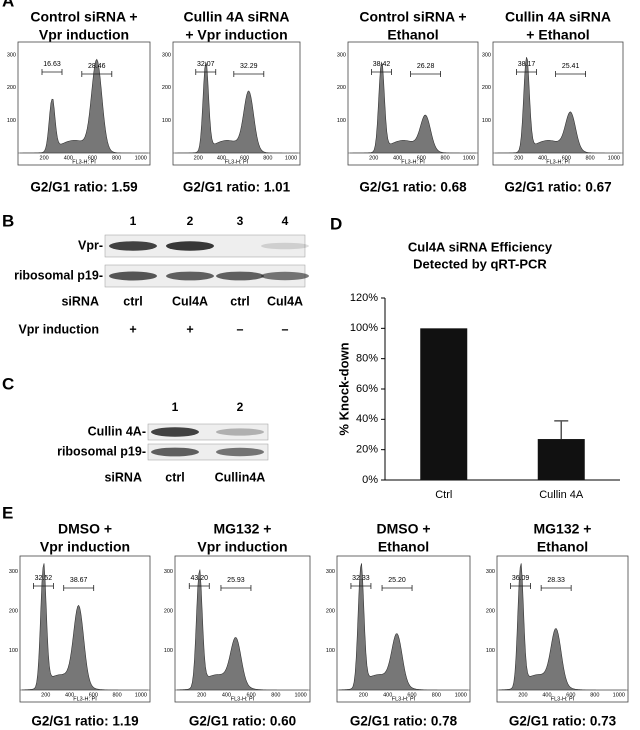 The height and width of the screenshot is (730, 640). What do you see at coordinates (336, 223) in the screenshot?
I see `panel-letter: D` at bounding box center [336, 223].